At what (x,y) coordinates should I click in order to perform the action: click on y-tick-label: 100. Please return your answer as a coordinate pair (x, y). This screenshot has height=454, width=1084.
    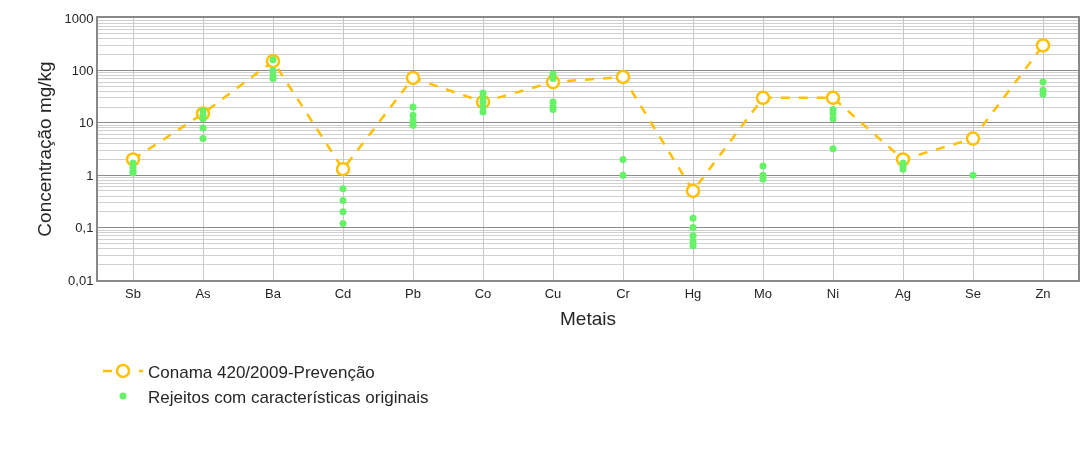
    Looking at the image, I should click on (82, 70).